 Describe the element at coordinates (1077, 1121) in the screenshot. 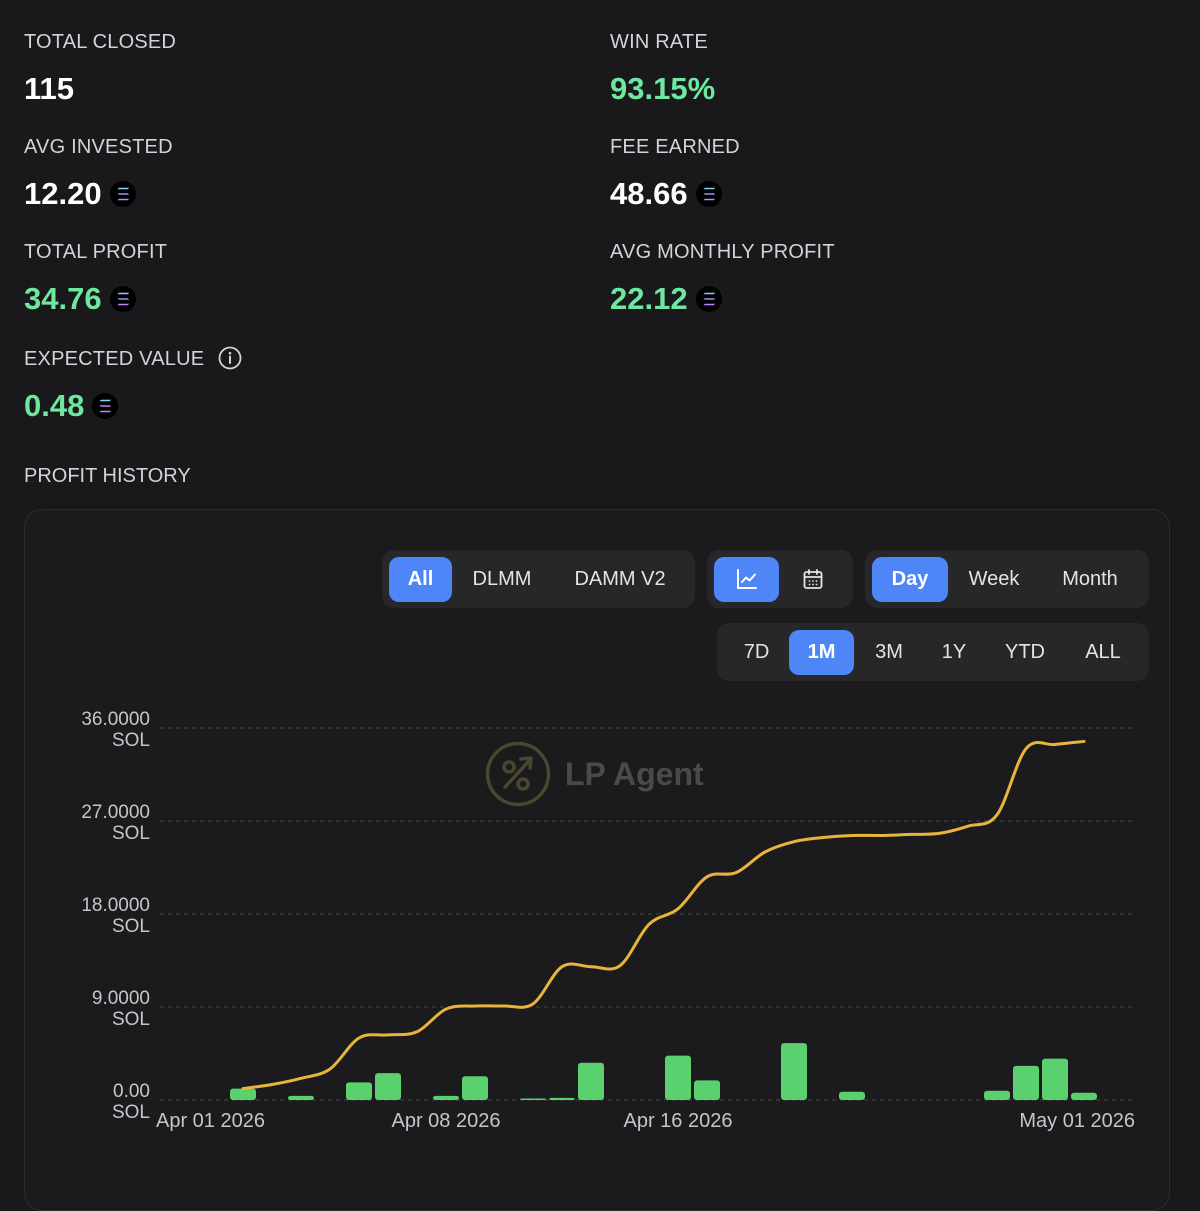

I see `x-tick-label: May 01 2026` at that location.